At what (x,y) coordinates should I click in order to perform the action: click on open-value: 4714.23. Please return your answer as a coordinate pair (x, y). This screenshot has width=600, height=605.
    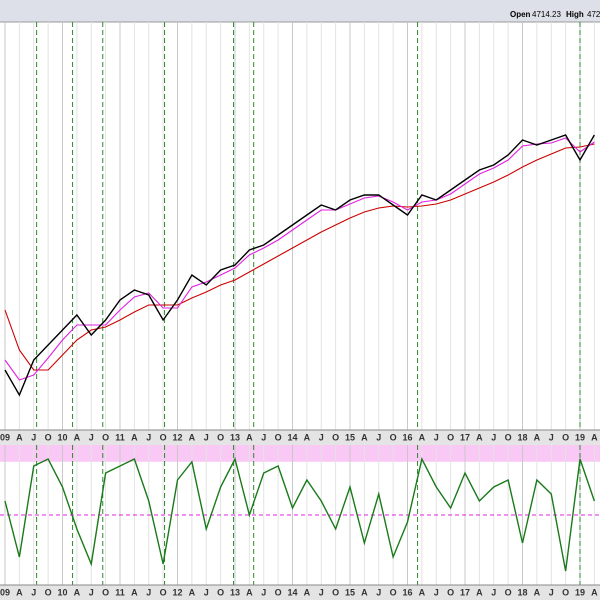
    Looking at the image, I should click on (546, 14).